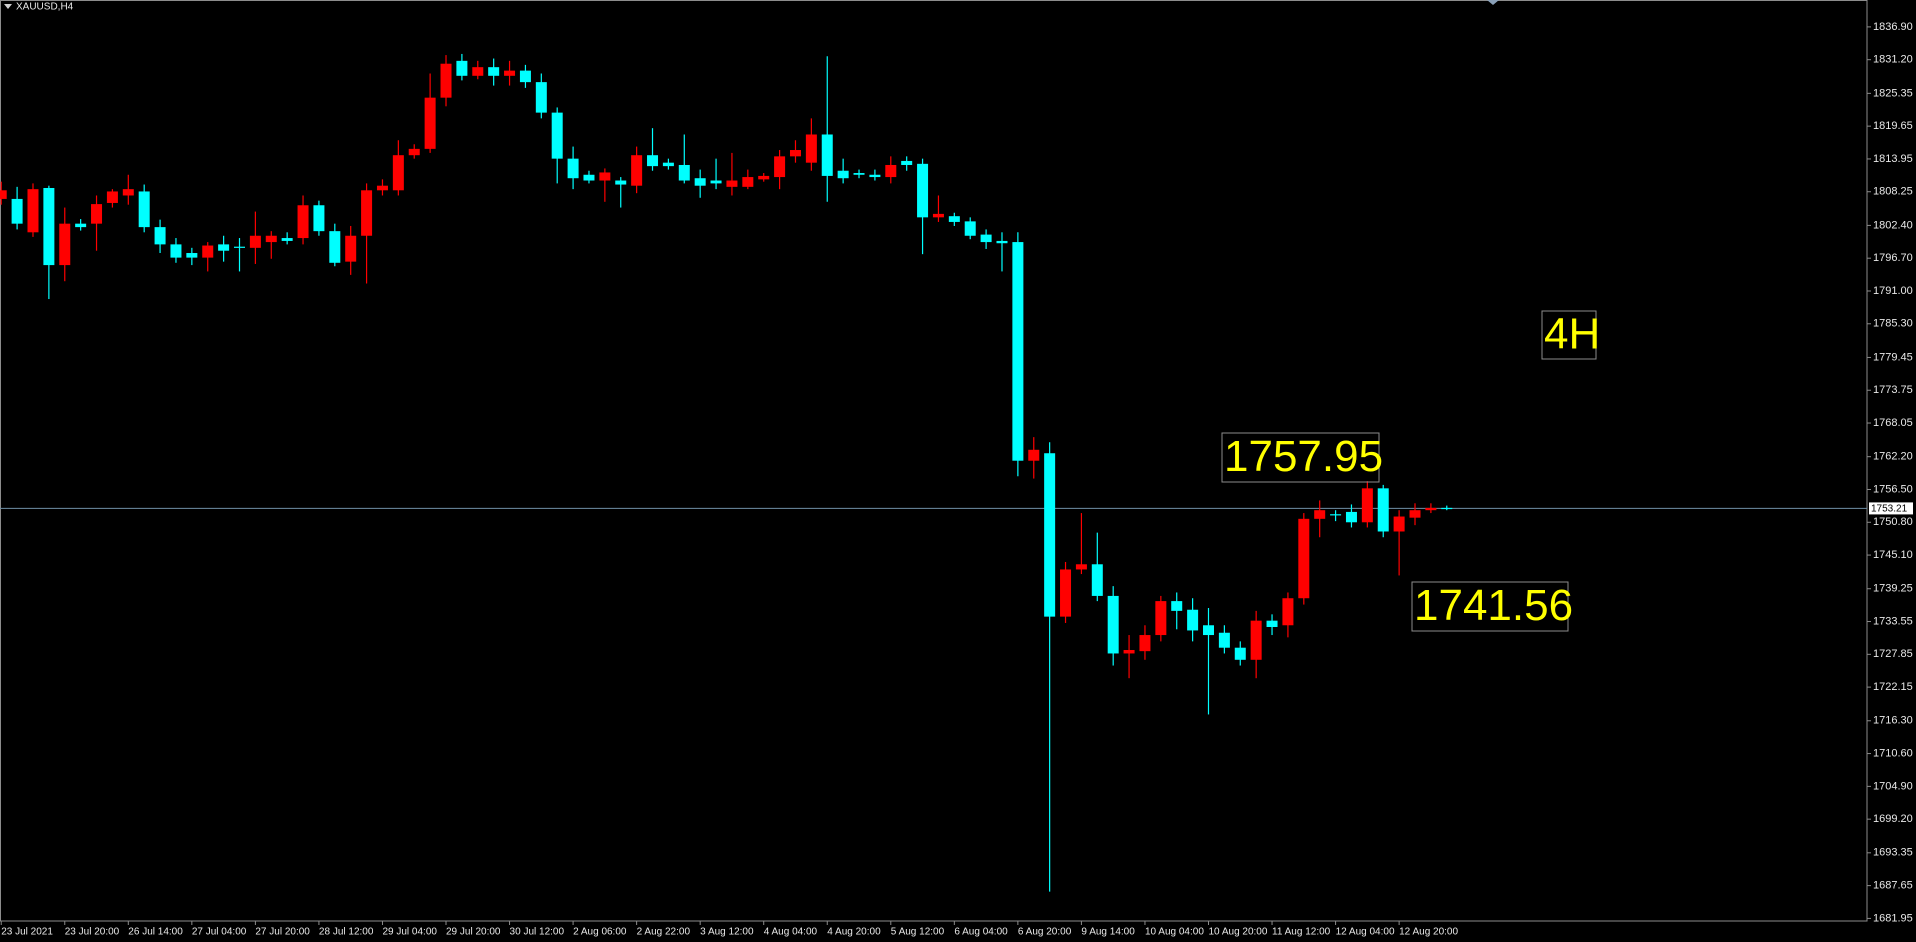  What do you see at coordinates (45, 7) in the screenshot?
I see `chart-title: XAUUSD,H4` at bounding box center [45, 7].